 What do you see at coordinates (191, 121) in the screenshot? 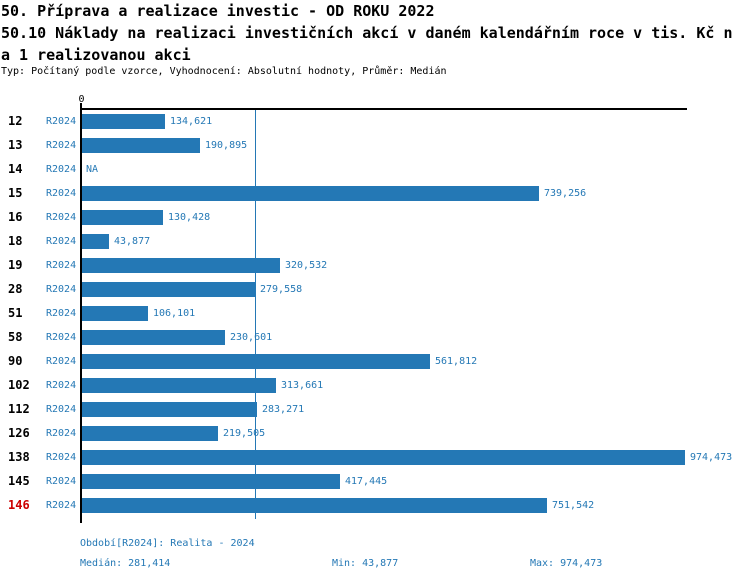
I see `bar-value-label: 134,621` at bounding box center [191, 121].